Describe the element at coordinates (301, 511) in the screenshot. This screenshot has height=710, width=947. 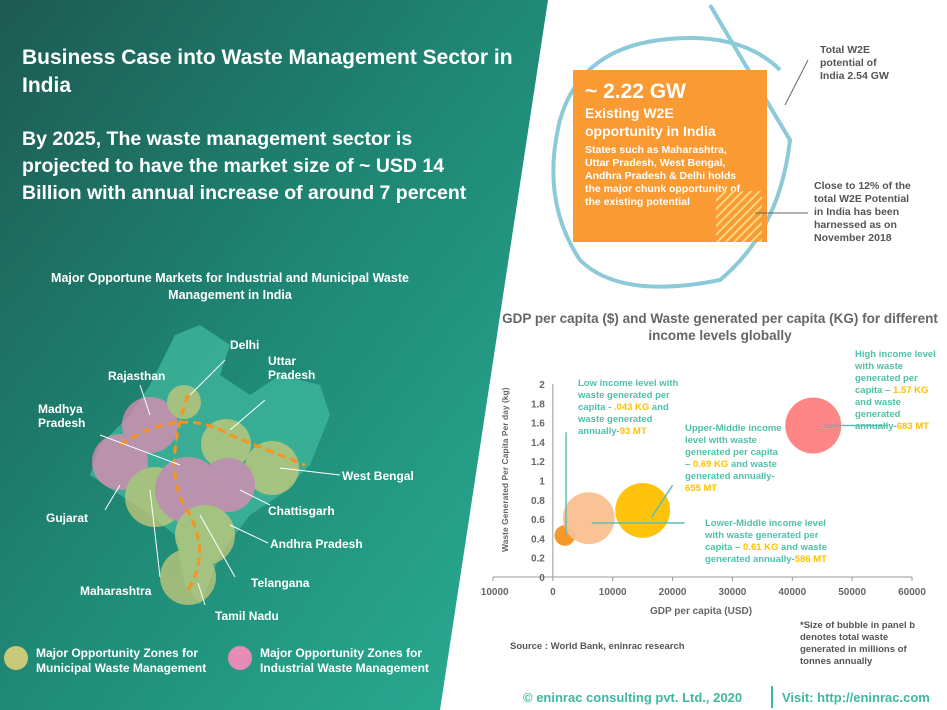
I see `label-chattisgarh: Chattisgarh` at that location.